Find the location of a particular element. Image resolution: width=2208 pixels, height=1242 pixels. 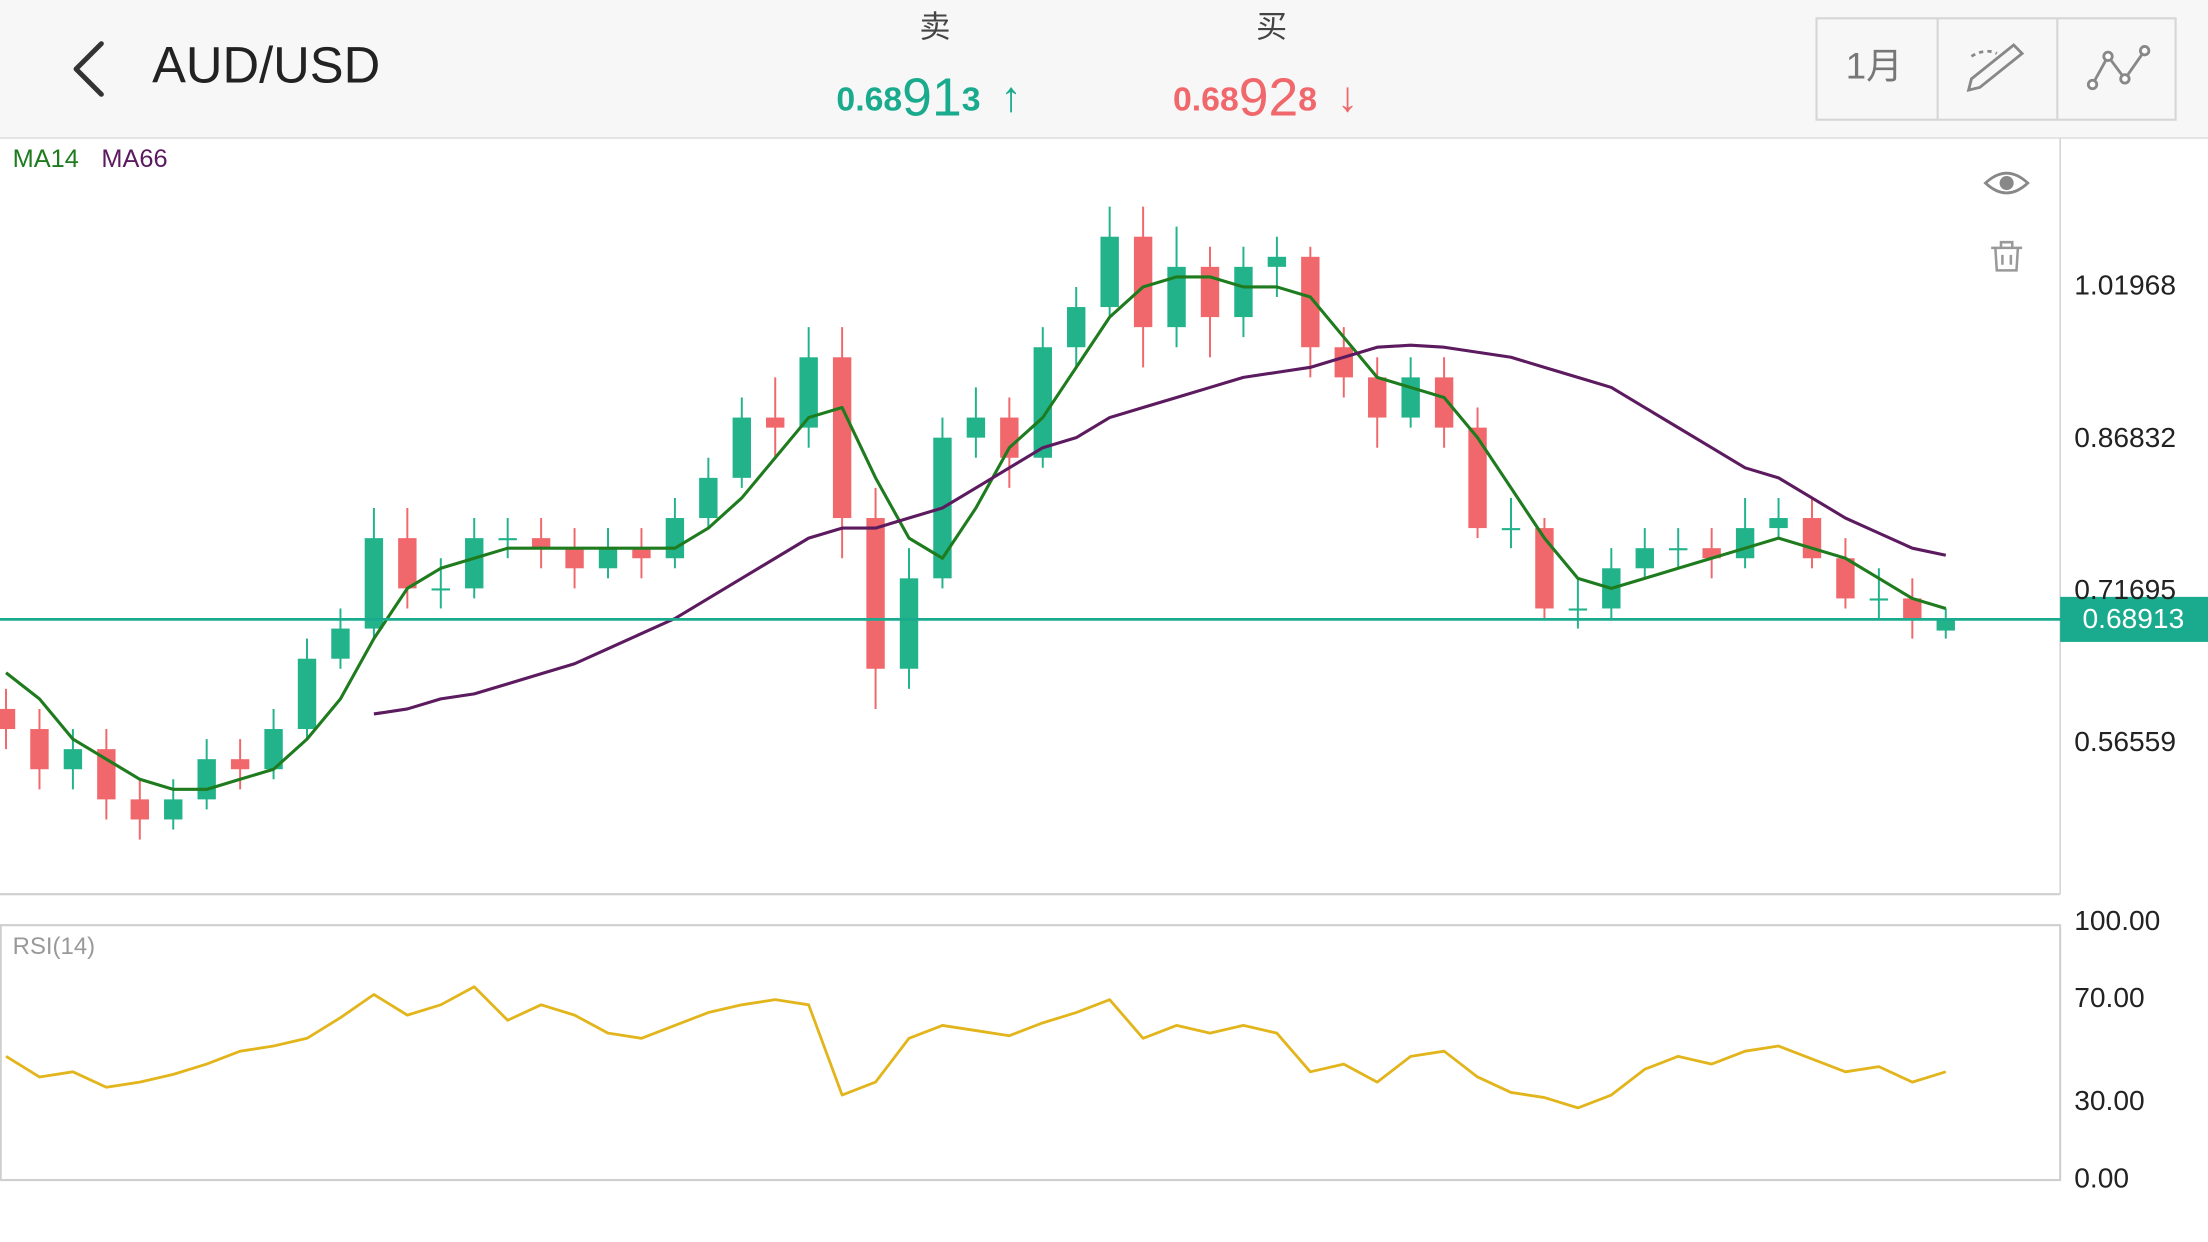

buy-price: 0.68928 is located at coordinates (1245, 98).